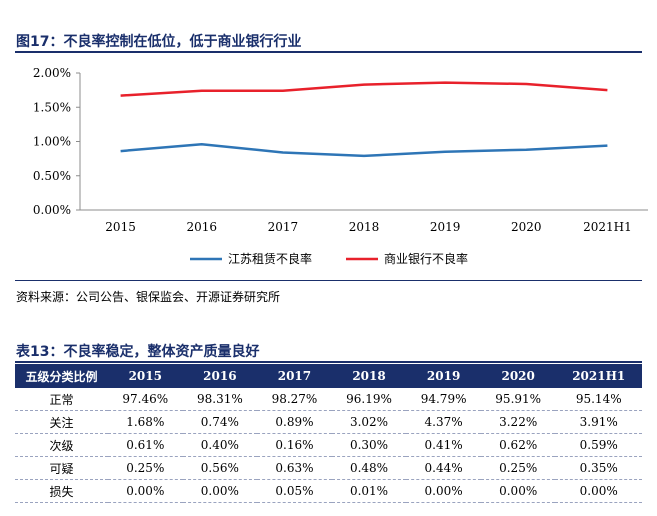 The width and height of the screenshot is (657, 516). What do you see at coordinates (369, 422) in the screenshot?
I see `table-cell: 3.02%` at bounding box center [369, 422].